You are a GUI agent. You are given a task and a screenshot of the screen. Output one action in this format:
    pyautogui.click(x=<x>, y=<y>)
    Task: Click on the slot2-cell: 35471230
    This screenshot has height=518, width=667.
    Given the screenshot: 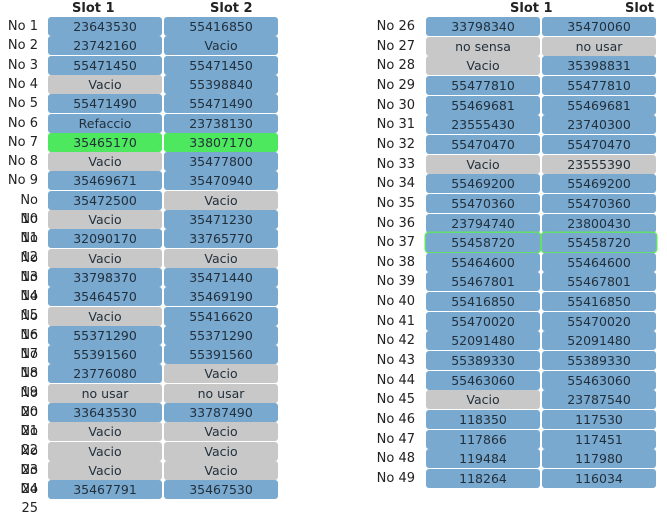 What is the action you would take?
    pyautogui.click(x=221, y=219)
    